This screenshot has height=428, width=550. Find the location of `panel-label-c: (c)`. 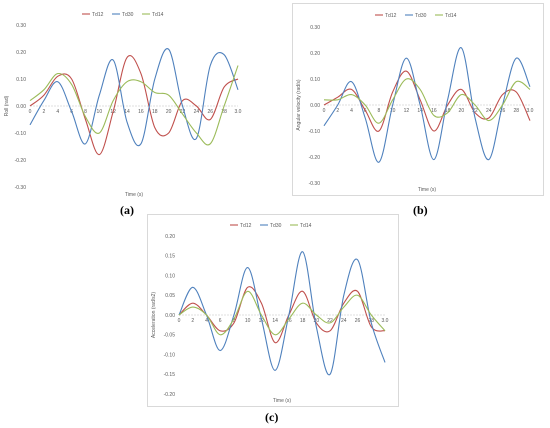

panel-label-c: (c) is located at coordinates (272, 417).